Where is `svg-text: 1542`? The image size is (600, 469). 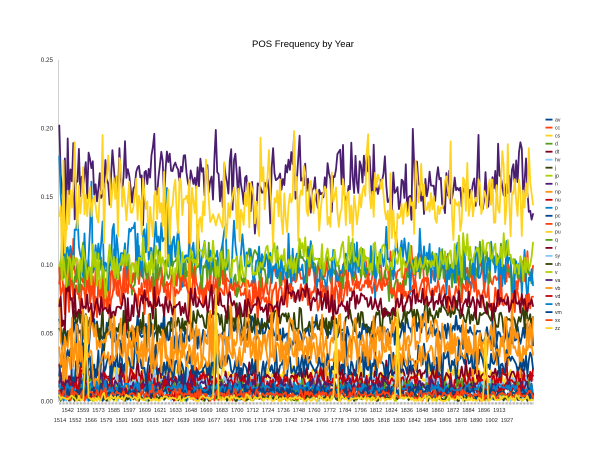
svg-text: 1542 is located at coordinates (67, 411).